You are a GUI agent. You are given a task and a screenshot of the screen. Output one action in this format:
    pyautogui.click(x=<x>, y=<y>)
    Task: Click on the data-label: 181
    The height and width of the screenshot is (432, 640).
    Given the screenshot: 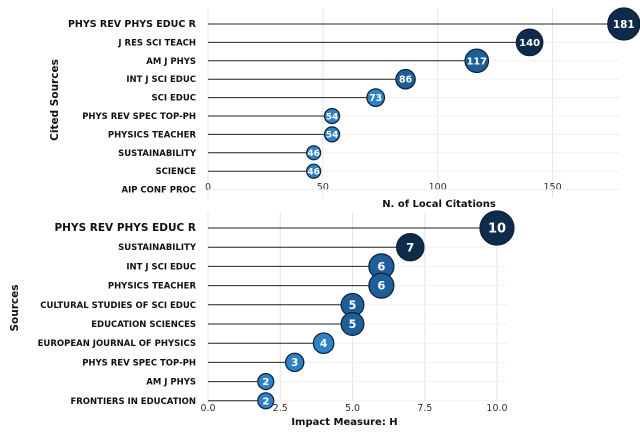 What is the action you would take?
    pyautogui.click(x=624, y=25)
    